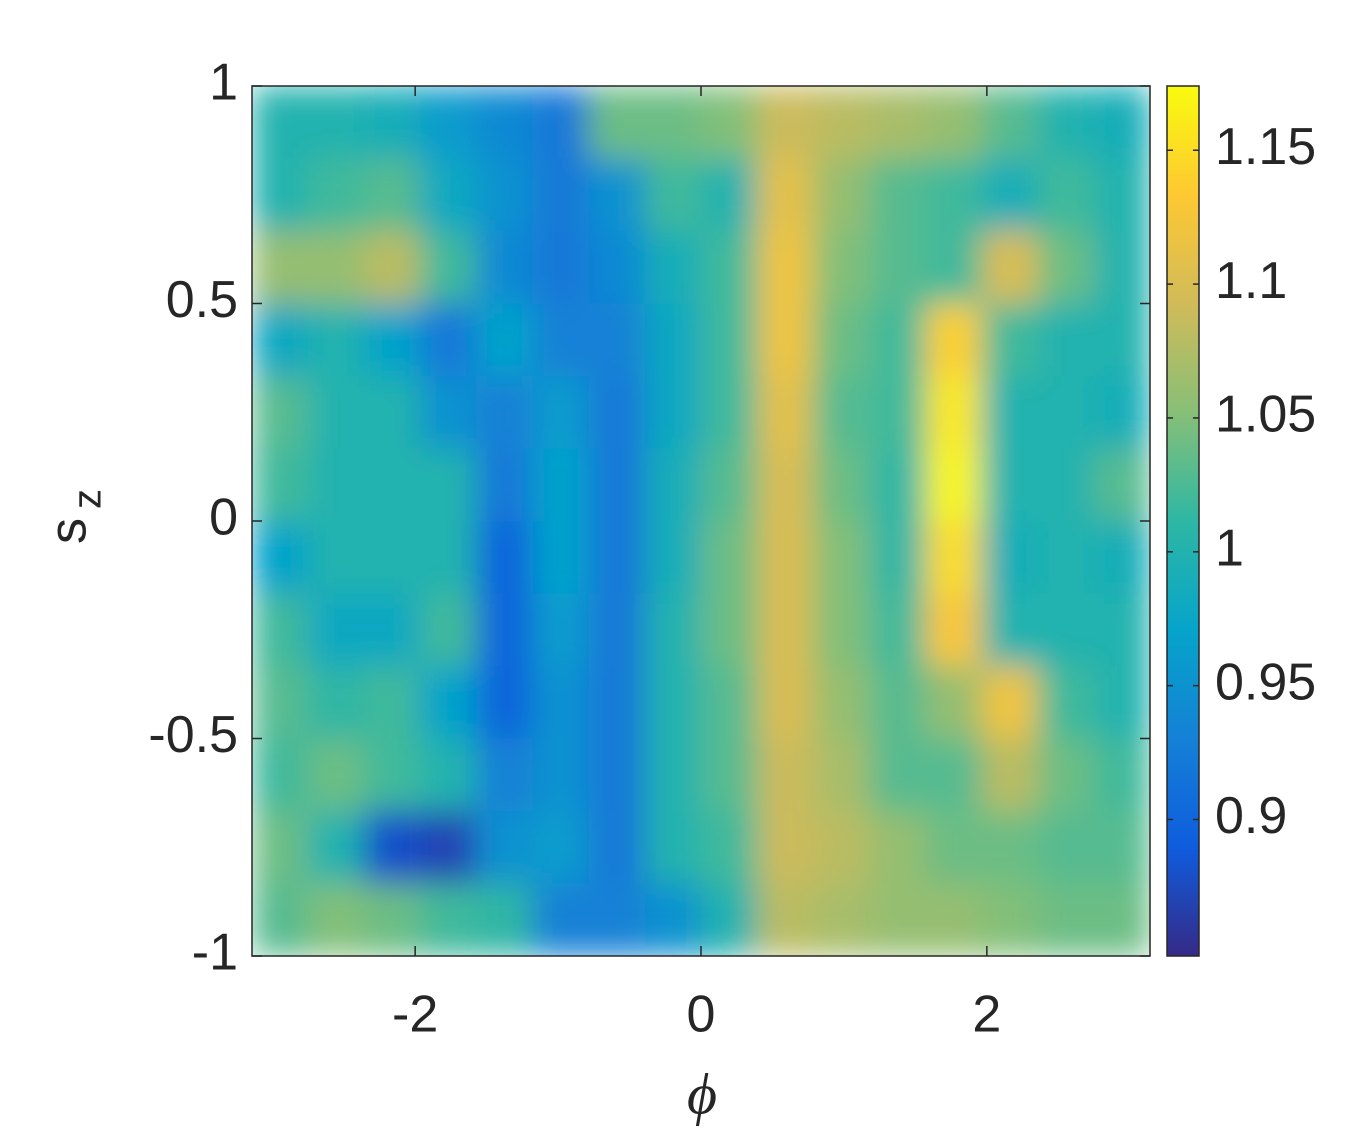 The image size is (1360, 1139). I want to click on colorbar, so click(1183, 521).